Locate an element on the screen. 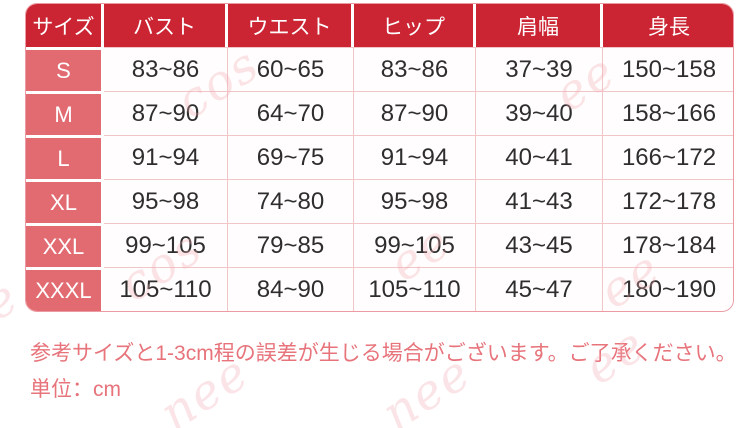  shoulder-cell: 41~43 is located at coordinates (539, 201).